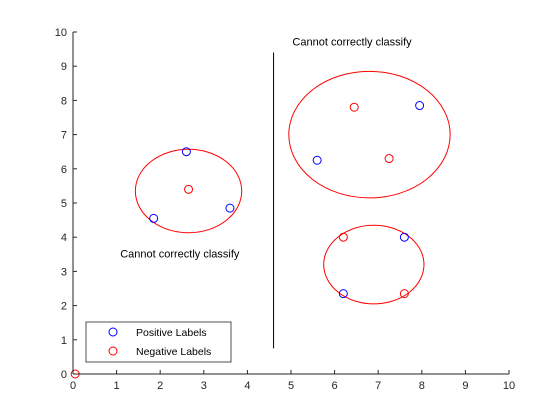 This screenshot has width=560, height=420. What do you see at coordinates (64, 307) in the screenshot?
I see `y-tick-label: 2` at bounding box center [64, 307].